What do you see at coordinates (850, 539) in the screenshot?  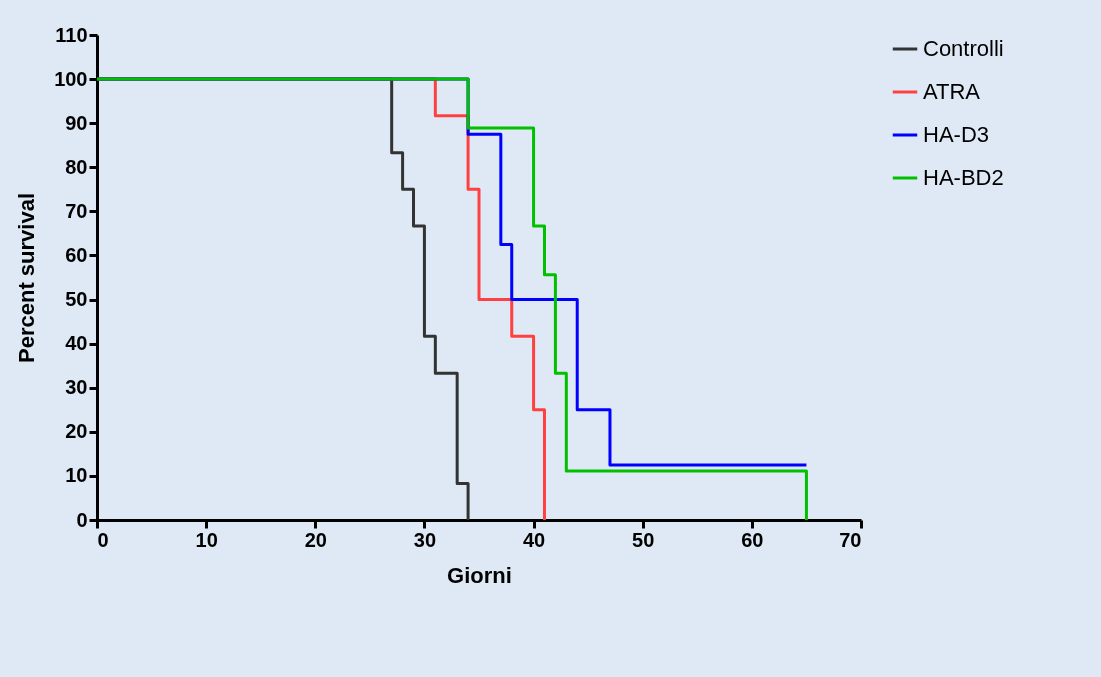 I see `x-tick-label: 70` at bounding box center [850, 539].